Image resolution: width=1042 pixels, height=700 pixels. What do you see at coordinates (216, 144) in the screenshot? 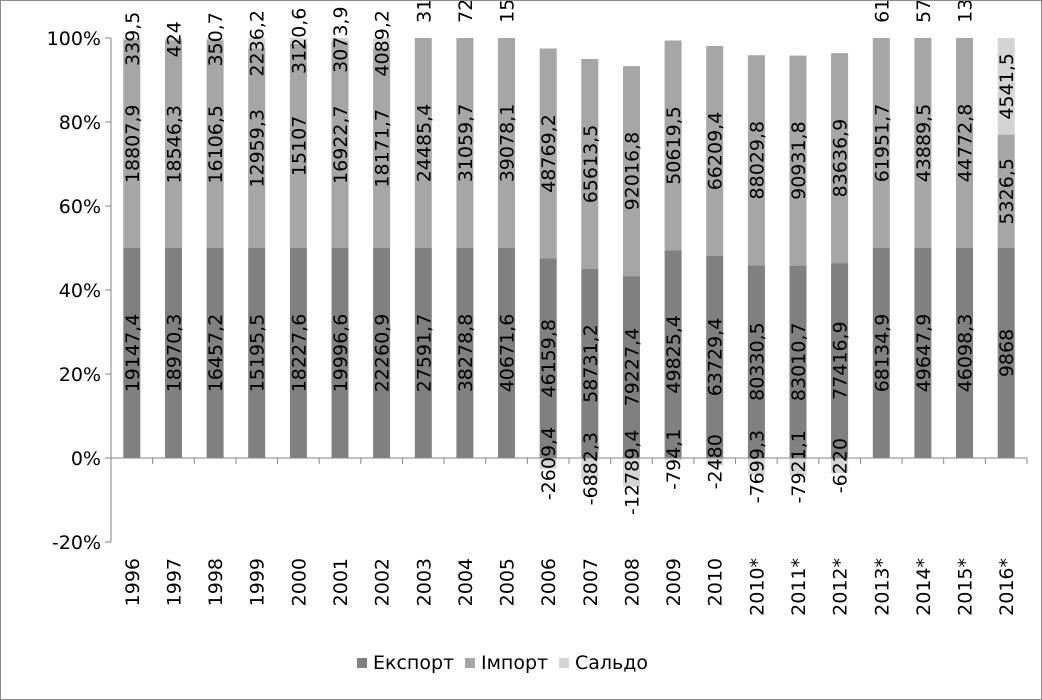
I see `data-label-import: 16106,5` at bounding box center [216, 144].